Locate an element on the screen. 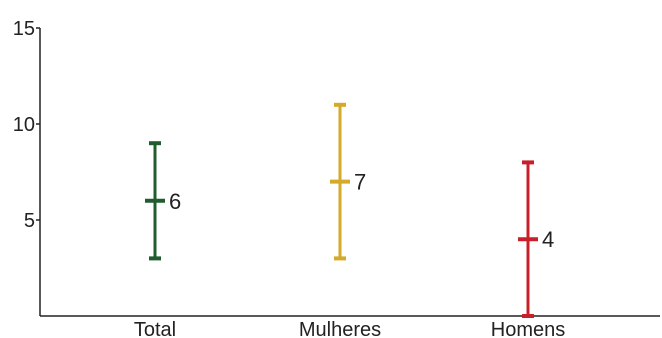  y-tick-label: 5 is located at coordinates (29, 221).